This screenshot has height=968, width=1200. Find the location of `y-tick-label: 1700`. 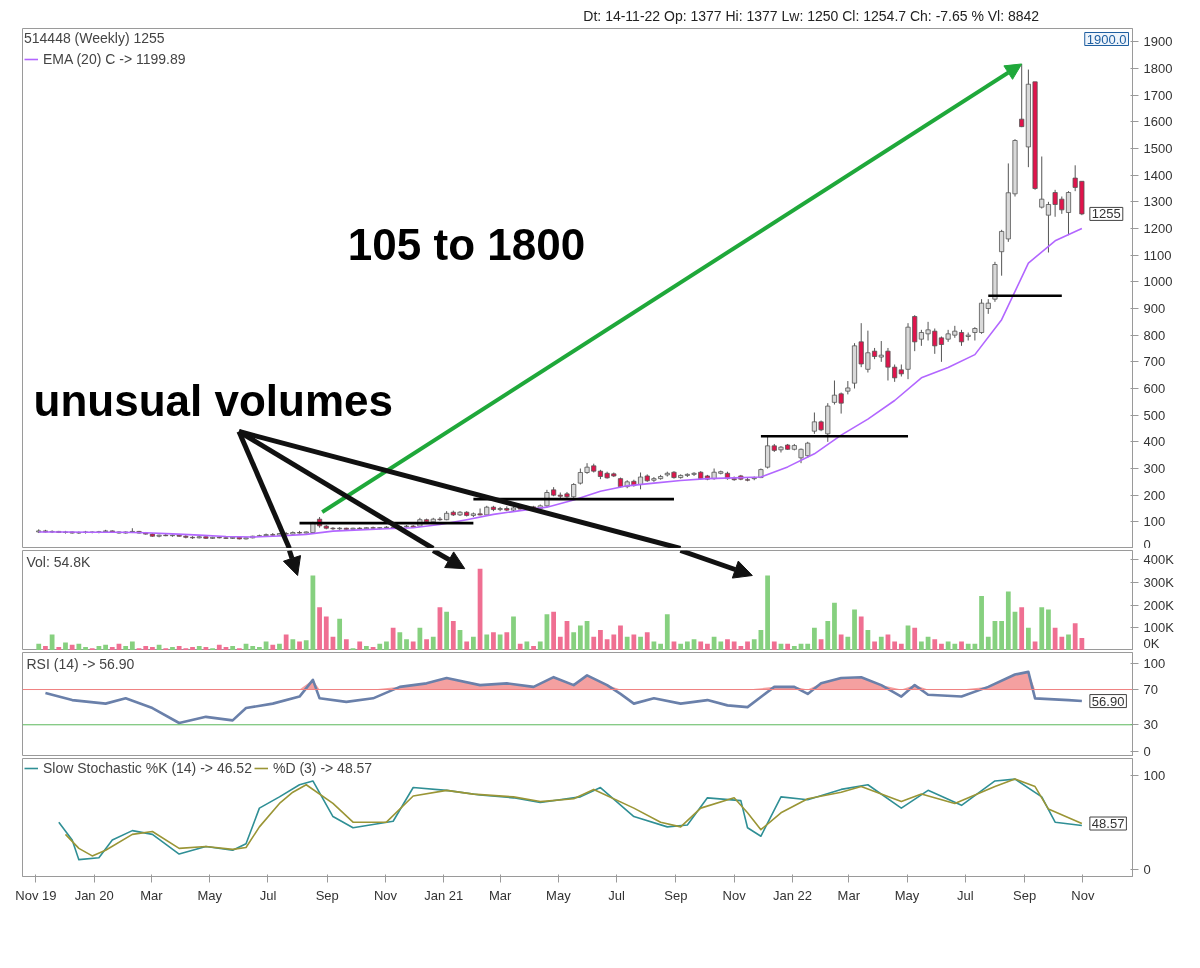

y-tick-label: 1700 is located at coordinates (1158, 95).